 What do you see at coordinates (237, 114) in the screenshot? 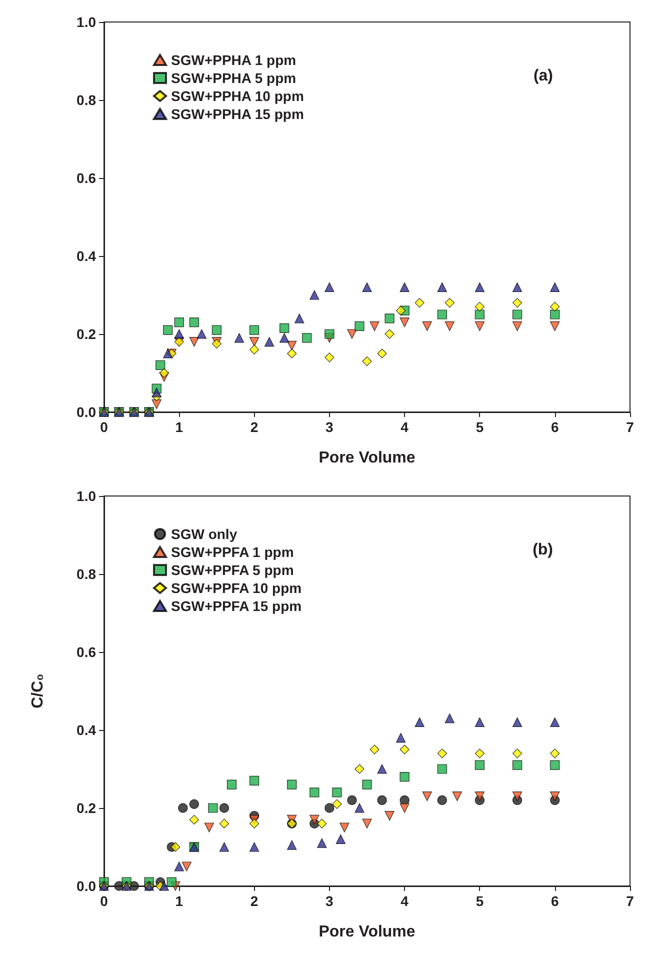
I see `legend-label: SGW+PPHA 15 ppm` at bounding box center [237, 114].